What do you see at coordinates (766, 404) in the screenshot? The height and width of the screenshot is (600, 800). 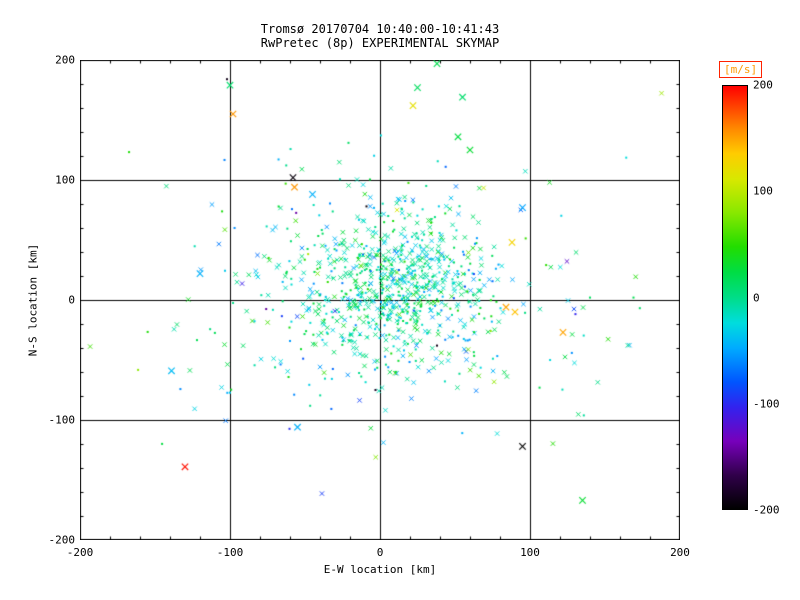 I see `colorbar-tick-label: -100` at bounding box center [766, 404].